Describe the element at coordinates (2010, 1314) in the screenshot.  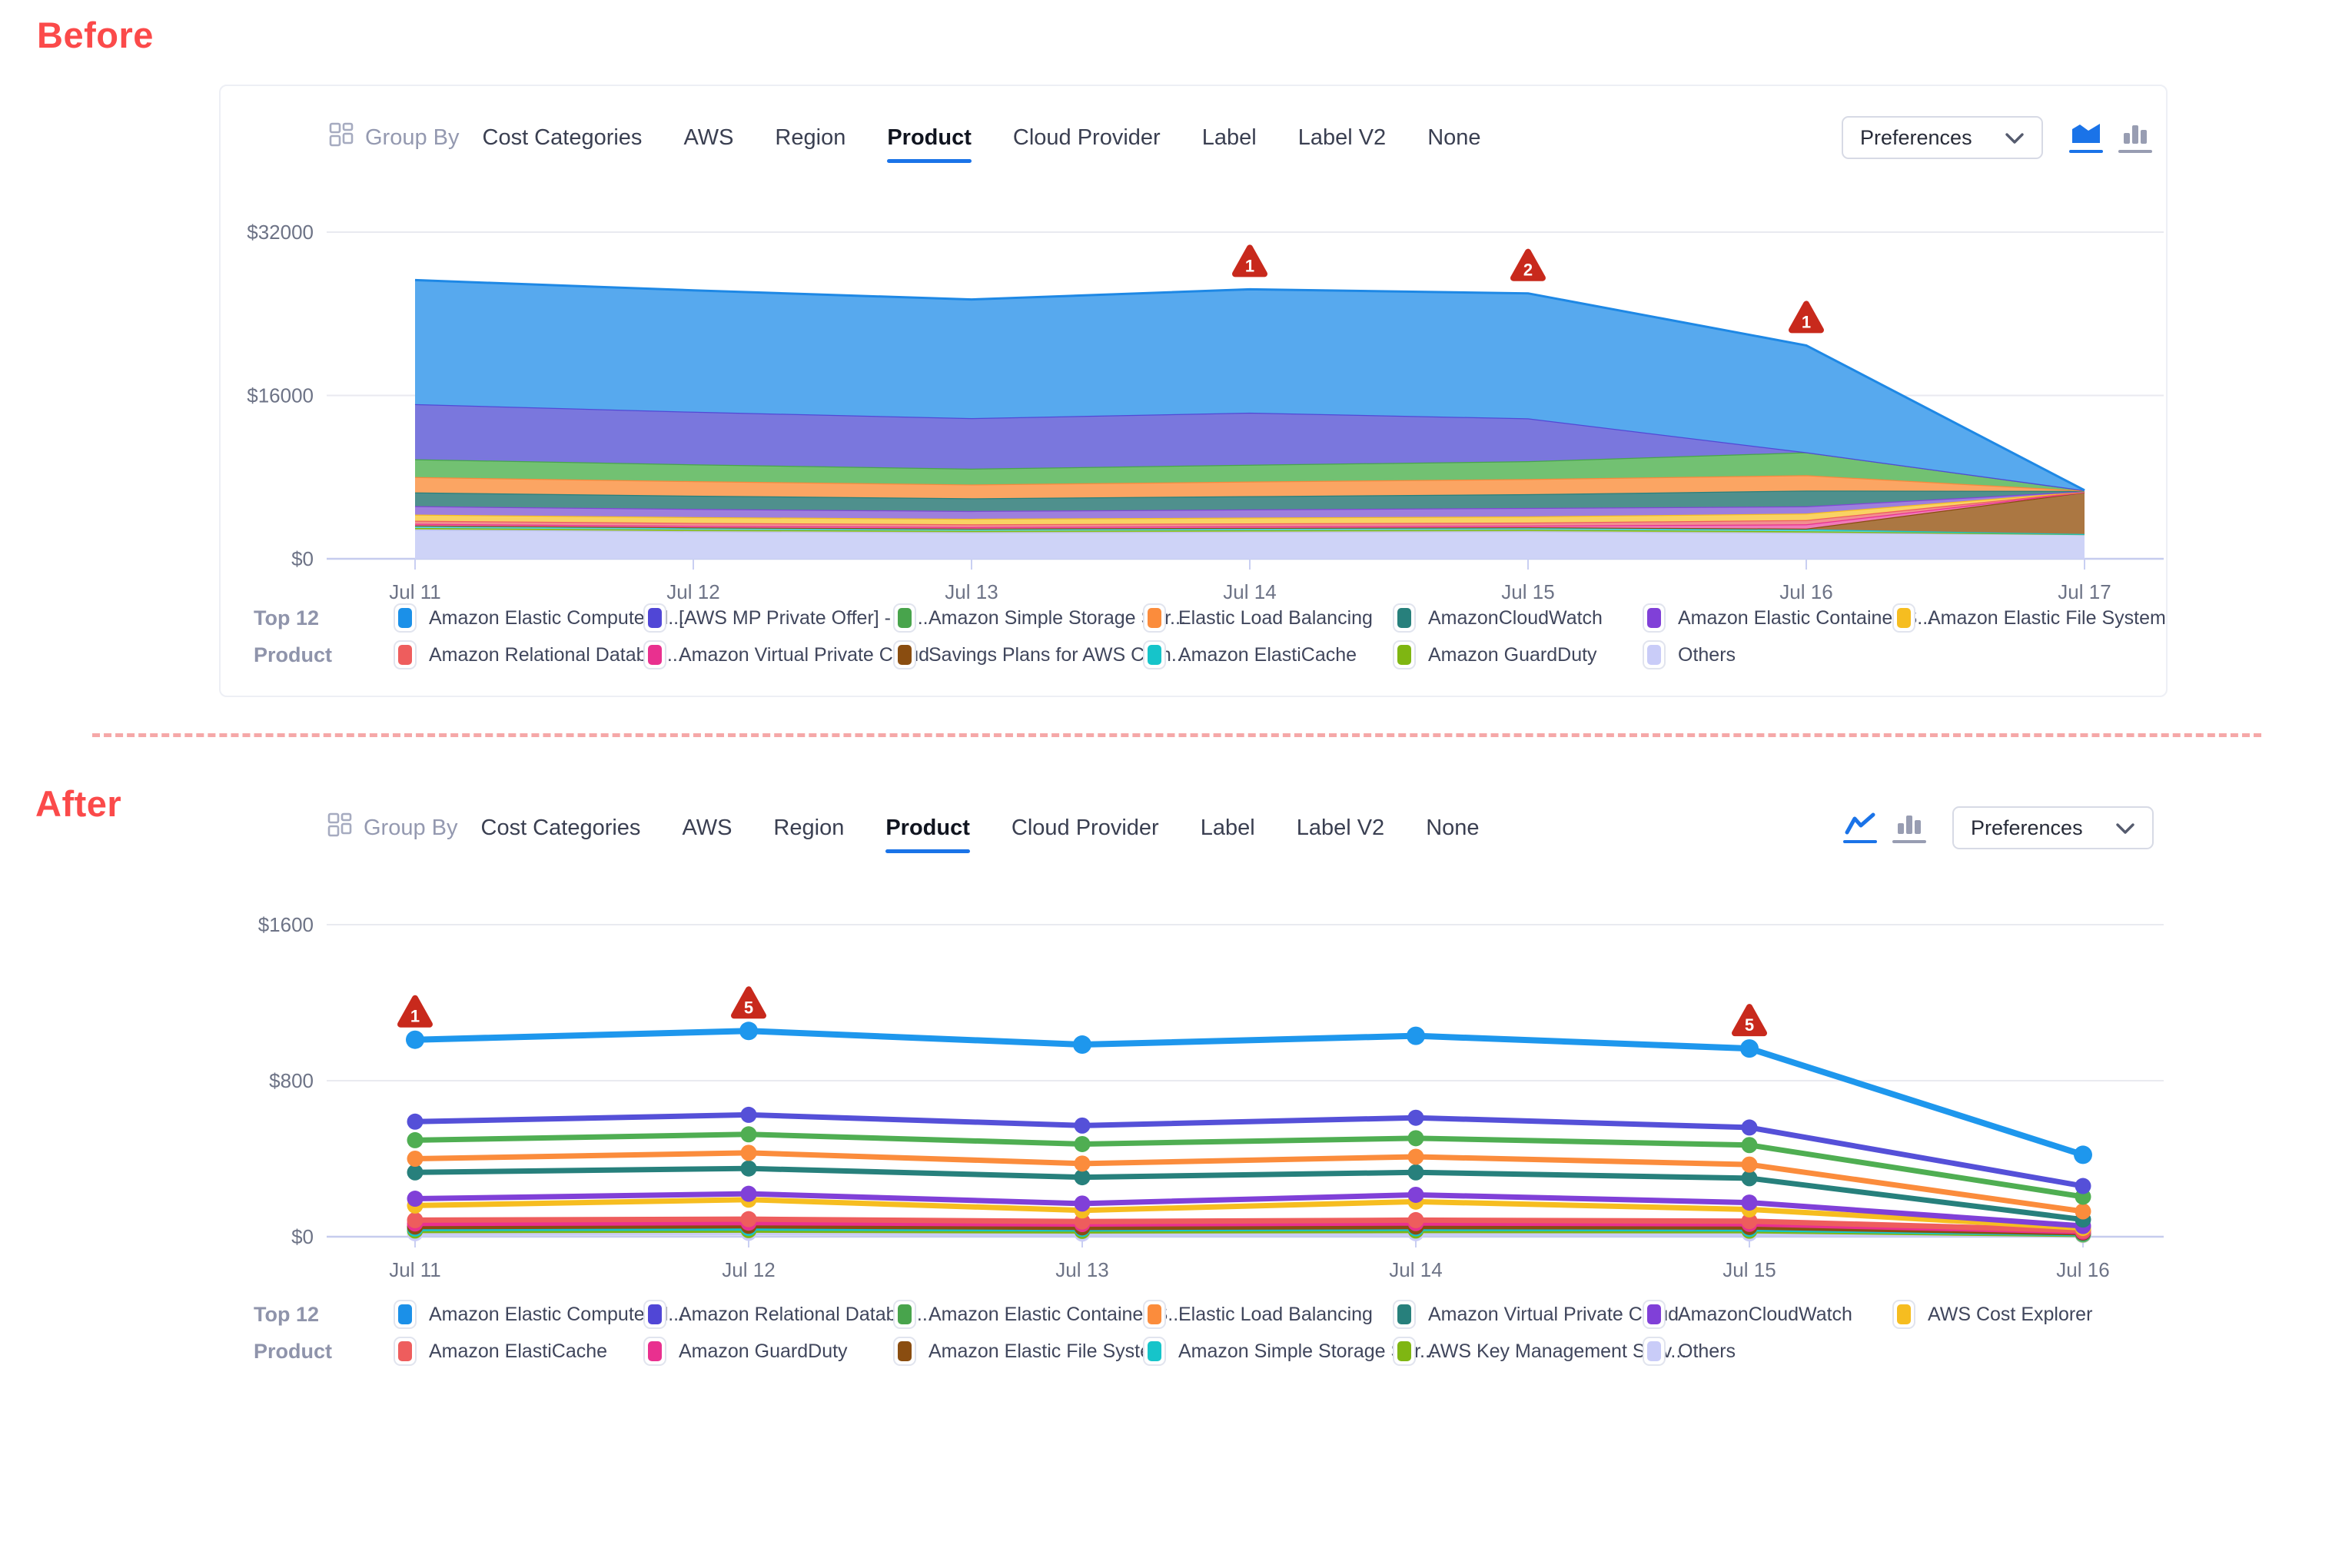
I see `legend-label: AWS Cost Explorer` at that location.